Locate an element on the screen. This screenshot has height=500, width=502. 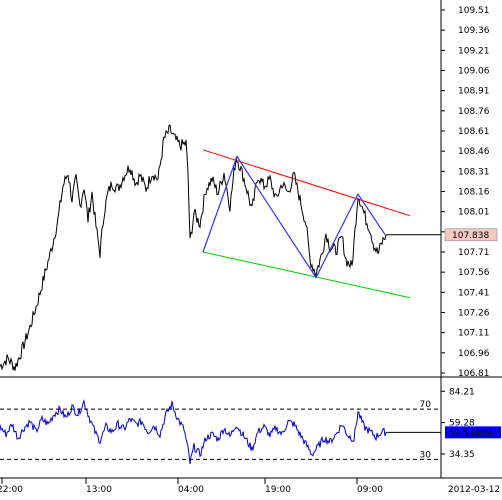
rsi-tick-label: 59.28 is located at coordinates (462, 424).